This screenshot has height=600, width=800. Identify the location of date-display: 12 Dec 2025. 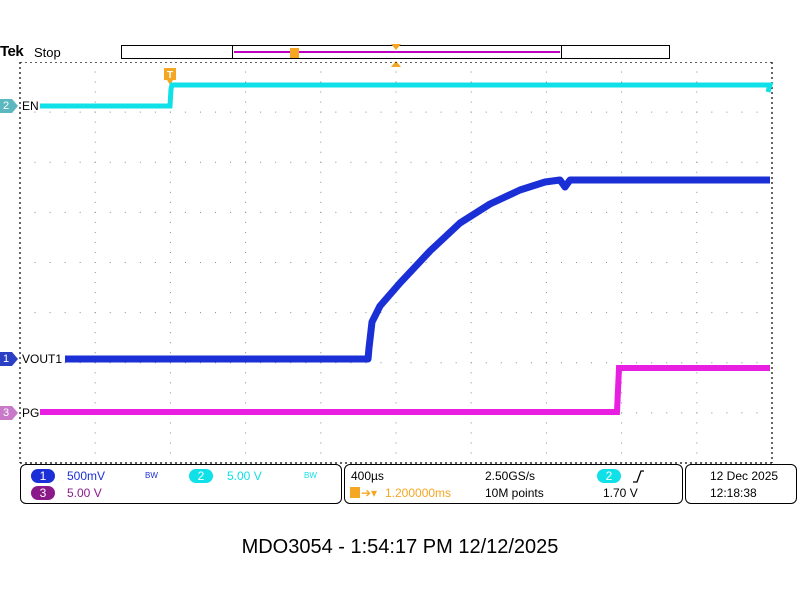
(744, 476).